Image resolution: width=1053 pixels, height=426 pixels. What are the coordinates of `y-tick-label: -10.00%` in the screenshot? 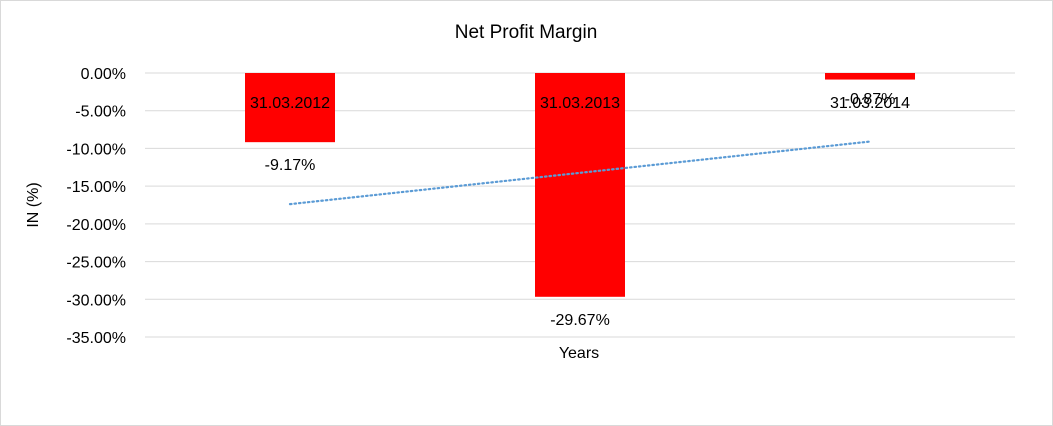 It's located at (96, 149).